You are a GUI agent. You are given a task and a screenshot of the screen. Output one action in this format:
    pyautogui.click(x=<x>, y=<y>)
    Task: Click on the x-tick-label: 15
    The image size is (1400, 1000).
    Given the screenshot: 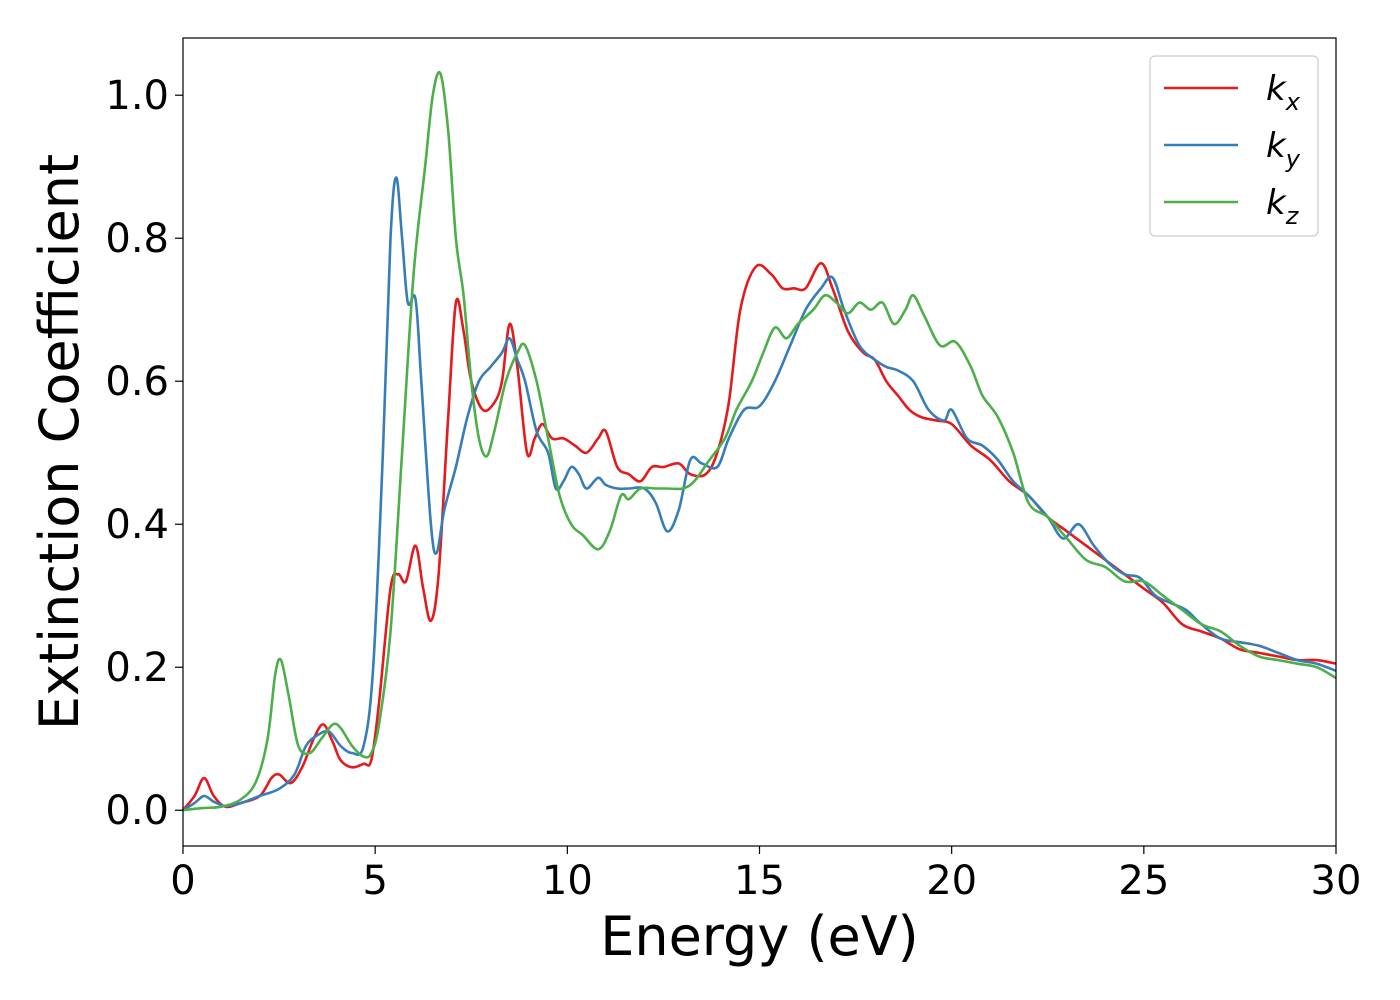 What is the action you would take?
    pyautogui.click(x=759, y=881)
    